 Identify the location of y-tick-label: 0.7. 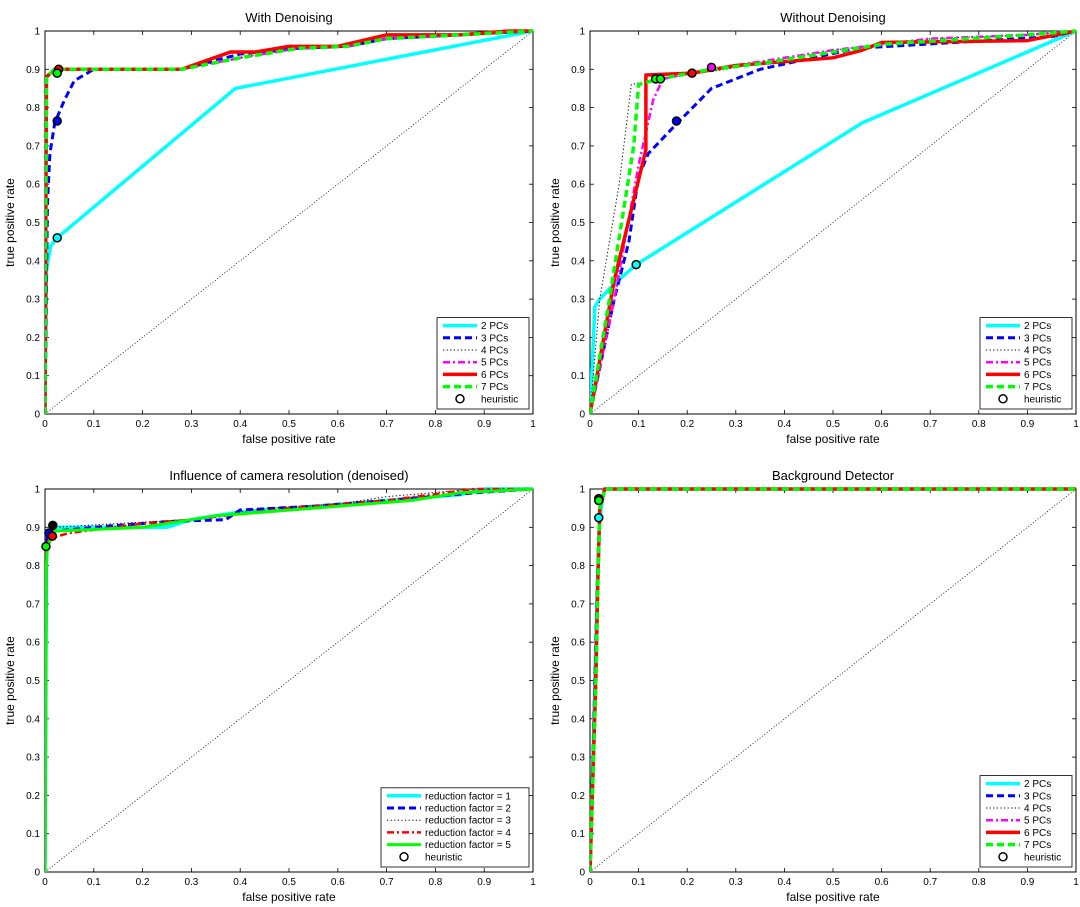
(578, 146).